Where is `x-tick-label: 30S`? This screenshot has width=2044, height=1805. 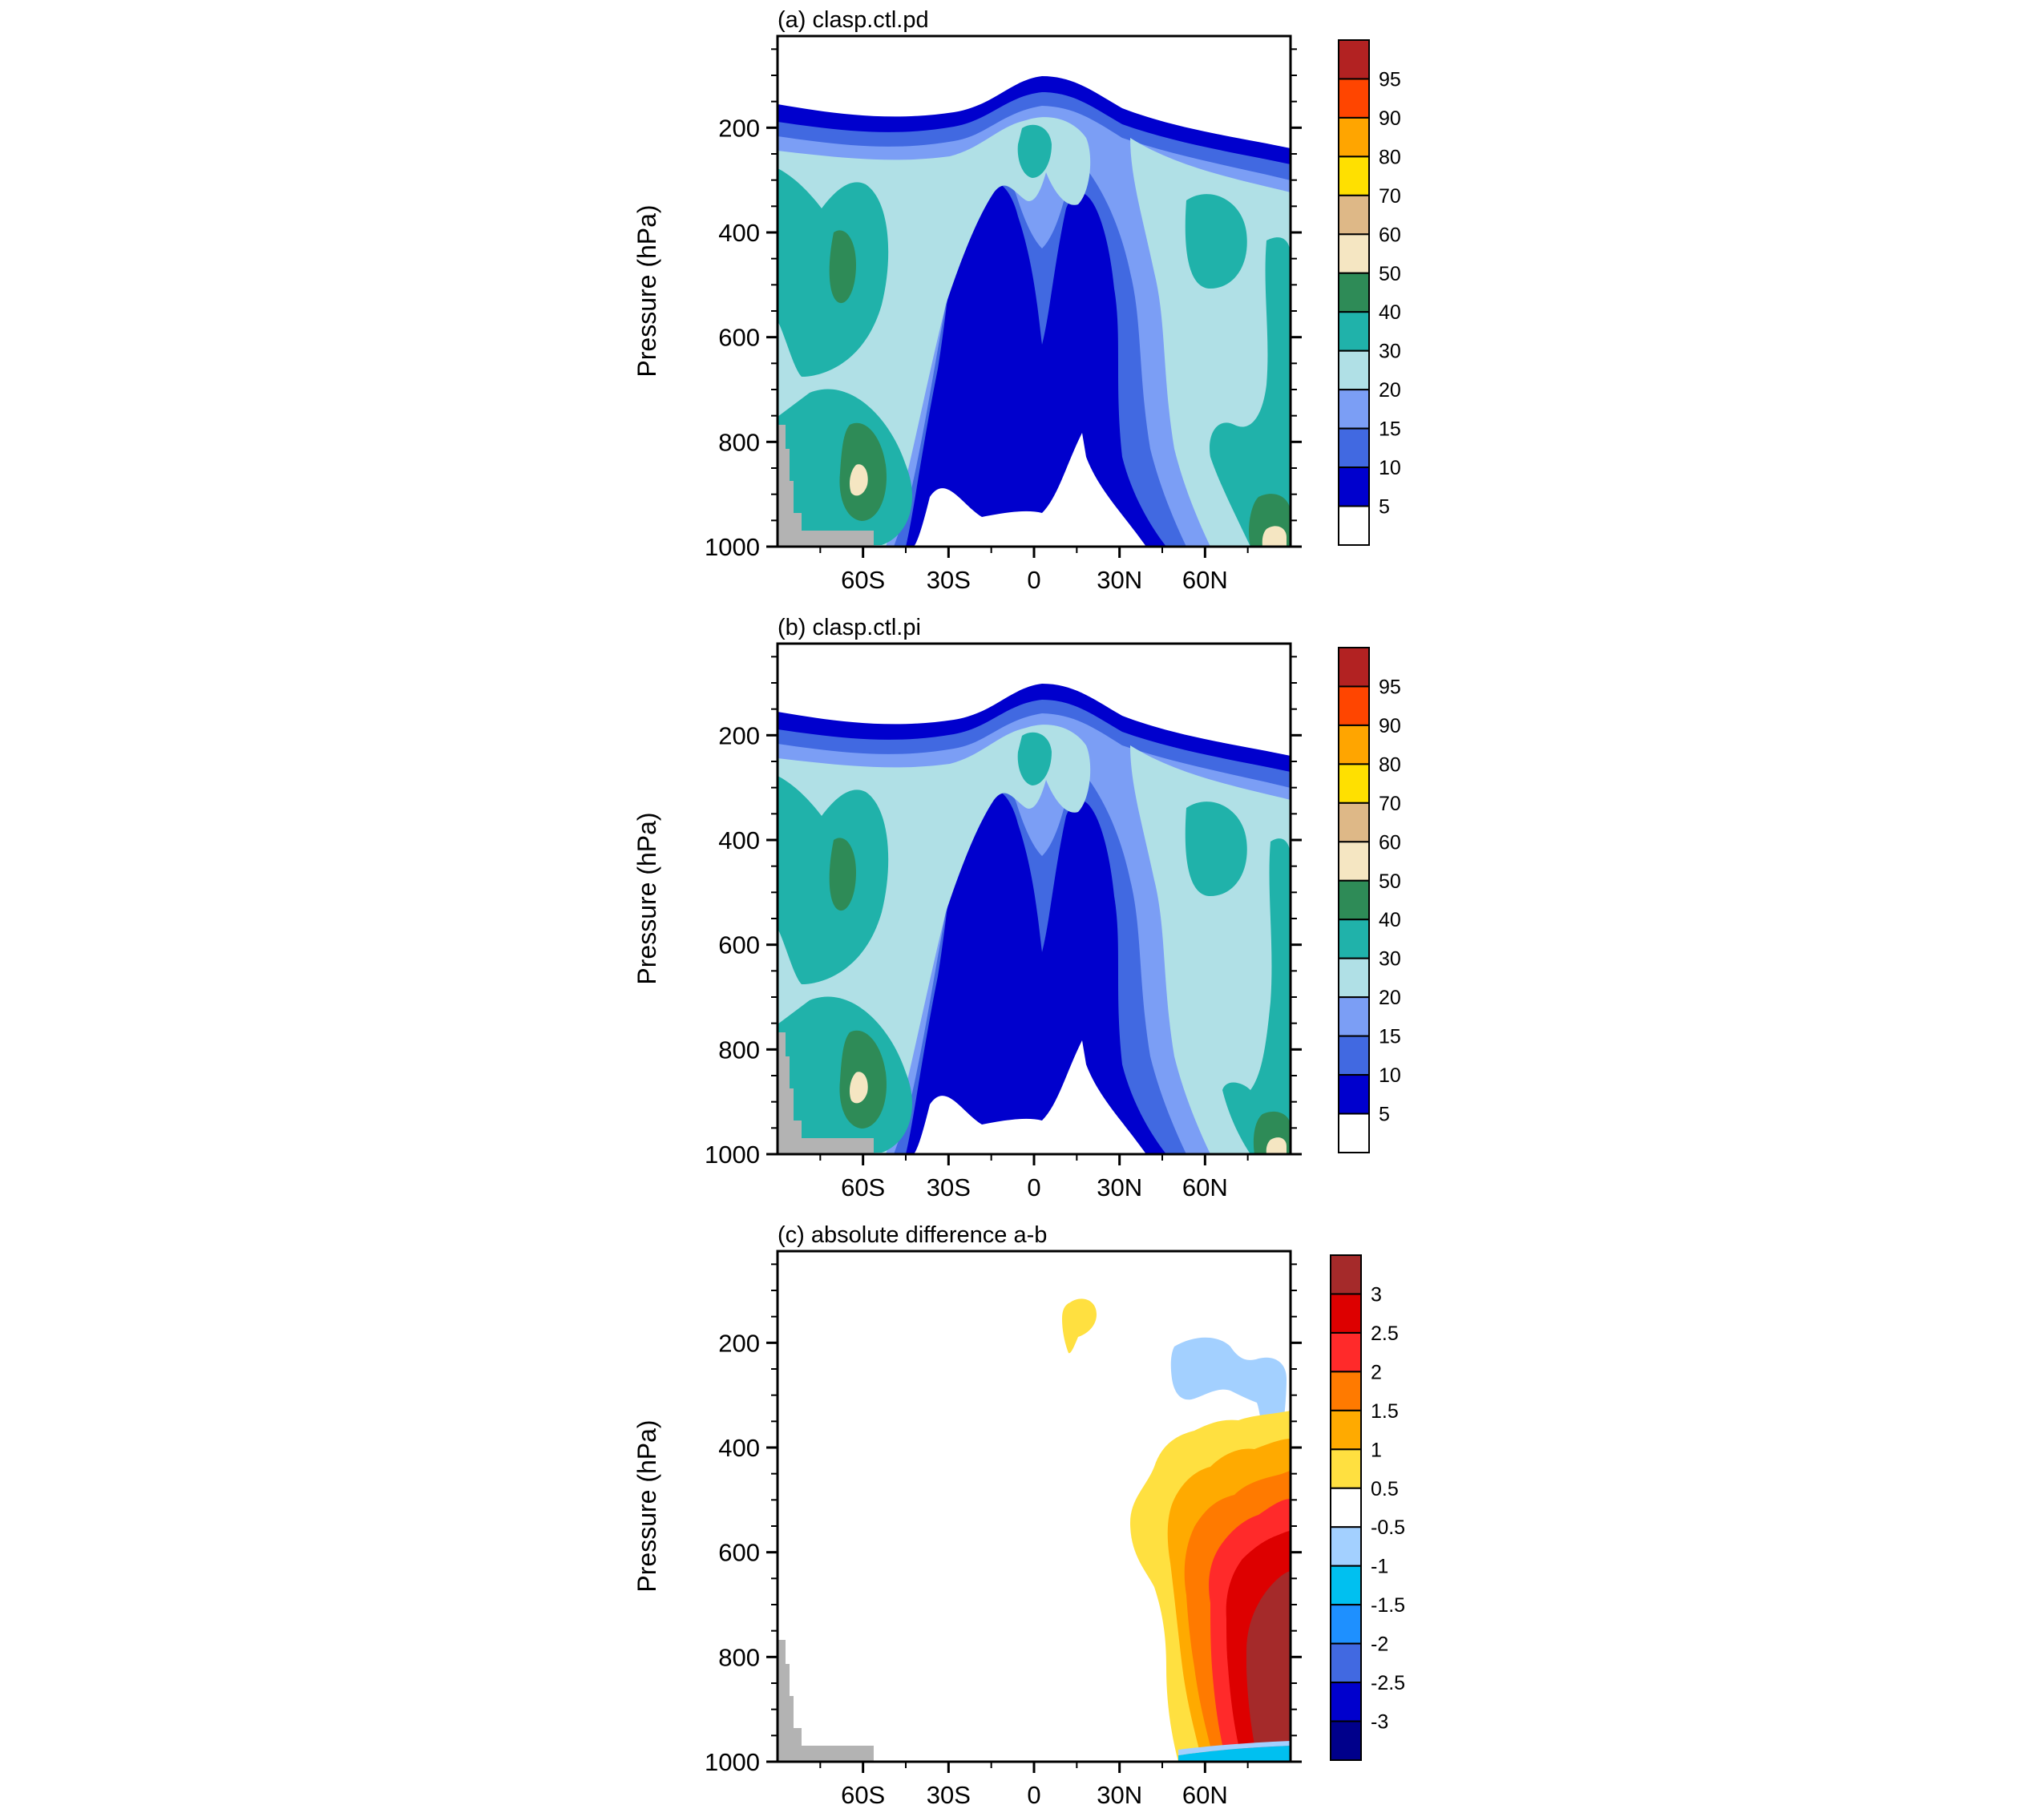
x-tick-label: 30S is located at coordinates (949, 1187).